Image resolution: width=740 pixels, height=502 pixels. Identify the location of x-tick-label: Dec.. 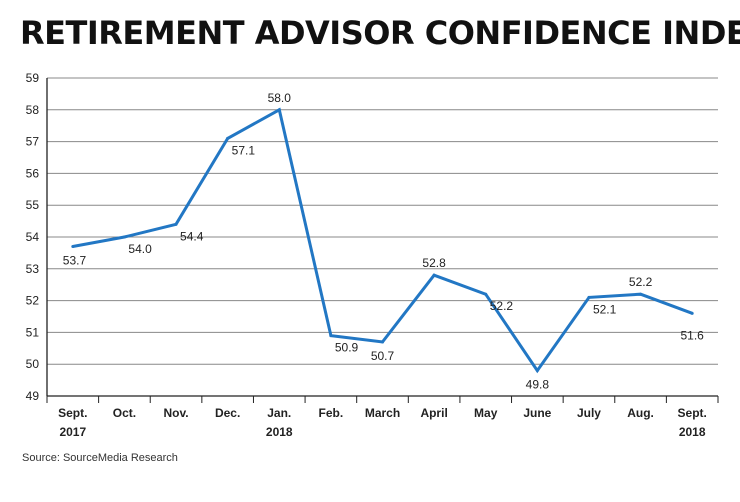
(227, 413).